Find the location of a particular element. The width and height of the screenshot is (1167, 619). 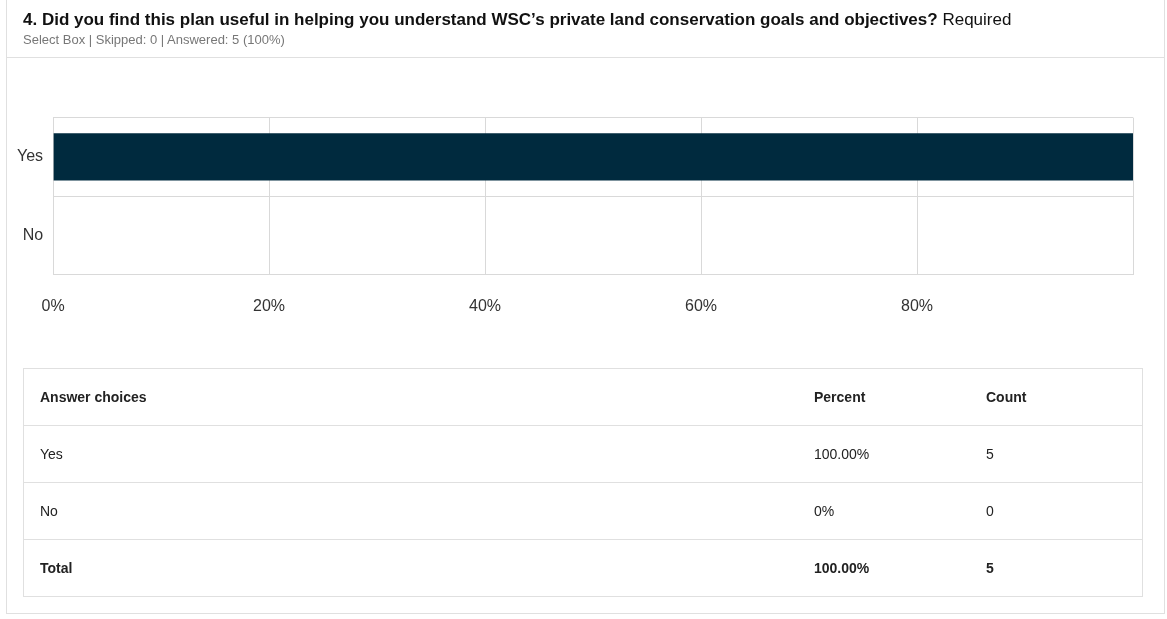

text: Answer choices is located at coordinates (93, 397).